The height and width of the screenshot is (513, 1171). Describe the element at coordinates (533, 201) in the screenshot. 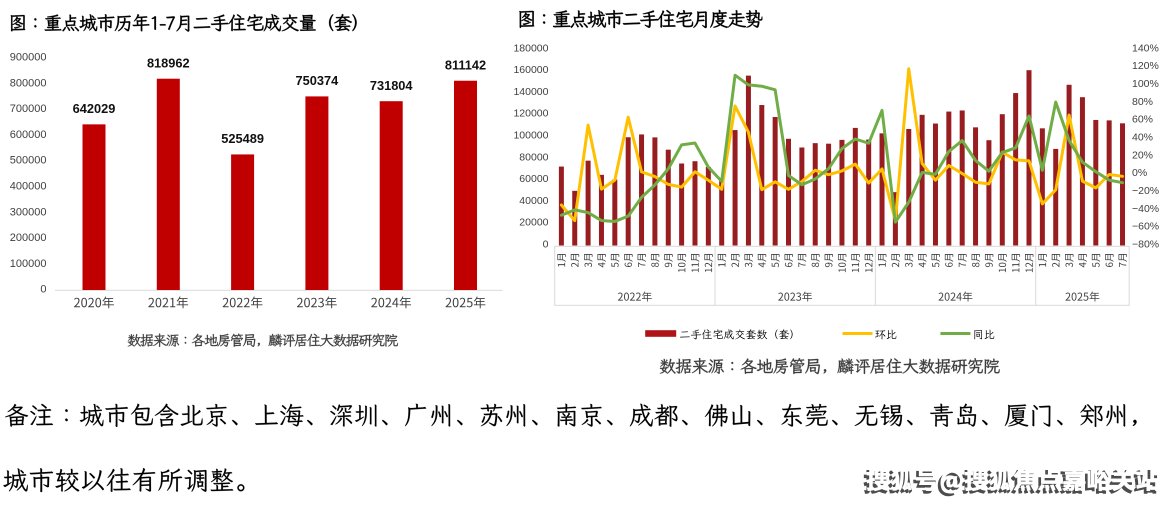

I see `svg-text: 40000` at that location.